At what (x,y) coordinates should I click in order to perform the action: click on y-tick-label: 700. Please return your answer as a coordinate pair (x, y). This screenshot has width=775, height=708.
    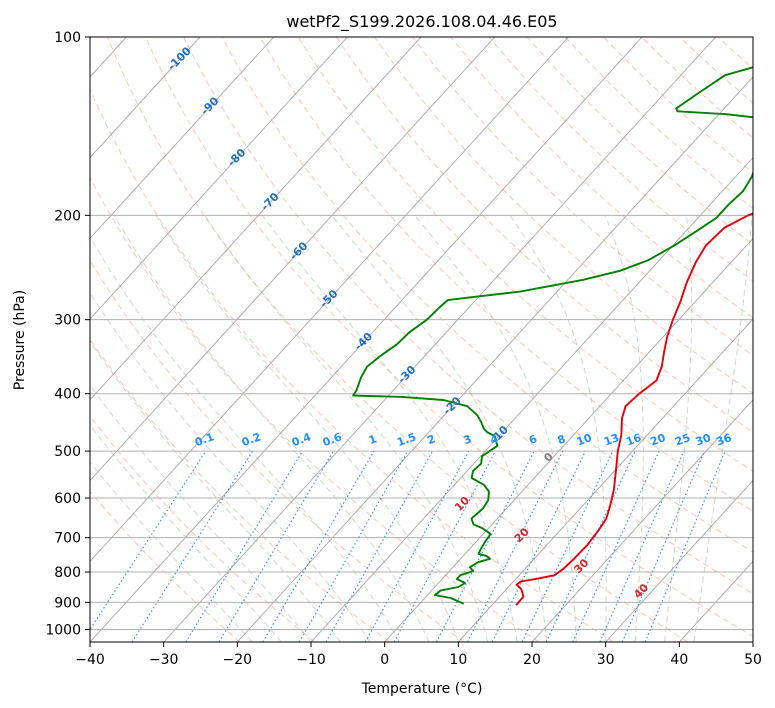
    Looking at the image, I should click on (67, 539).